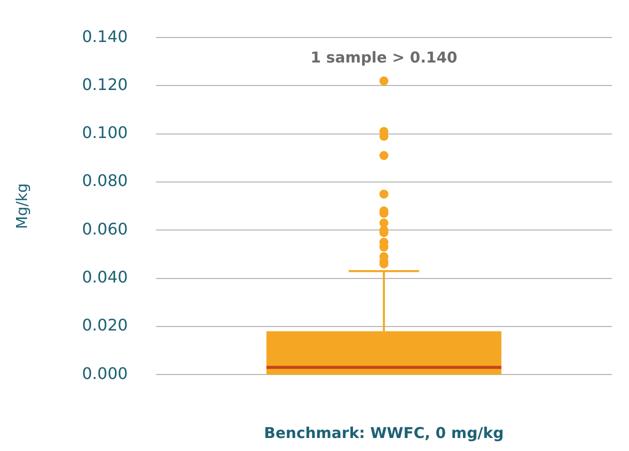 The width and height of the screenshot is (629, 451). I want to click on y-tick-label: 0.040, so click(105, 276).